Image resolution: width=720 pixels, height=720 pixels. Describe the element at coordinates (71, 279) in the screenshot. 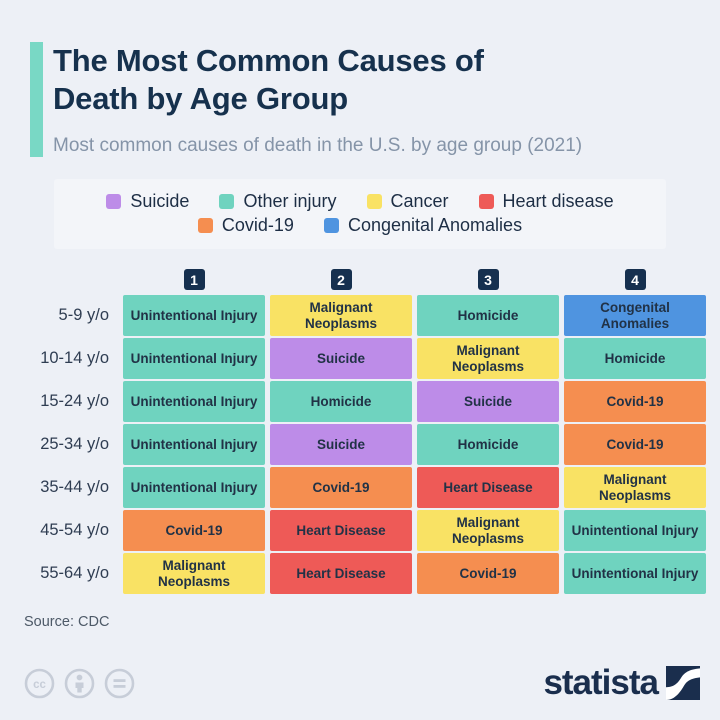

I see `rank-header-spacer` at that location.